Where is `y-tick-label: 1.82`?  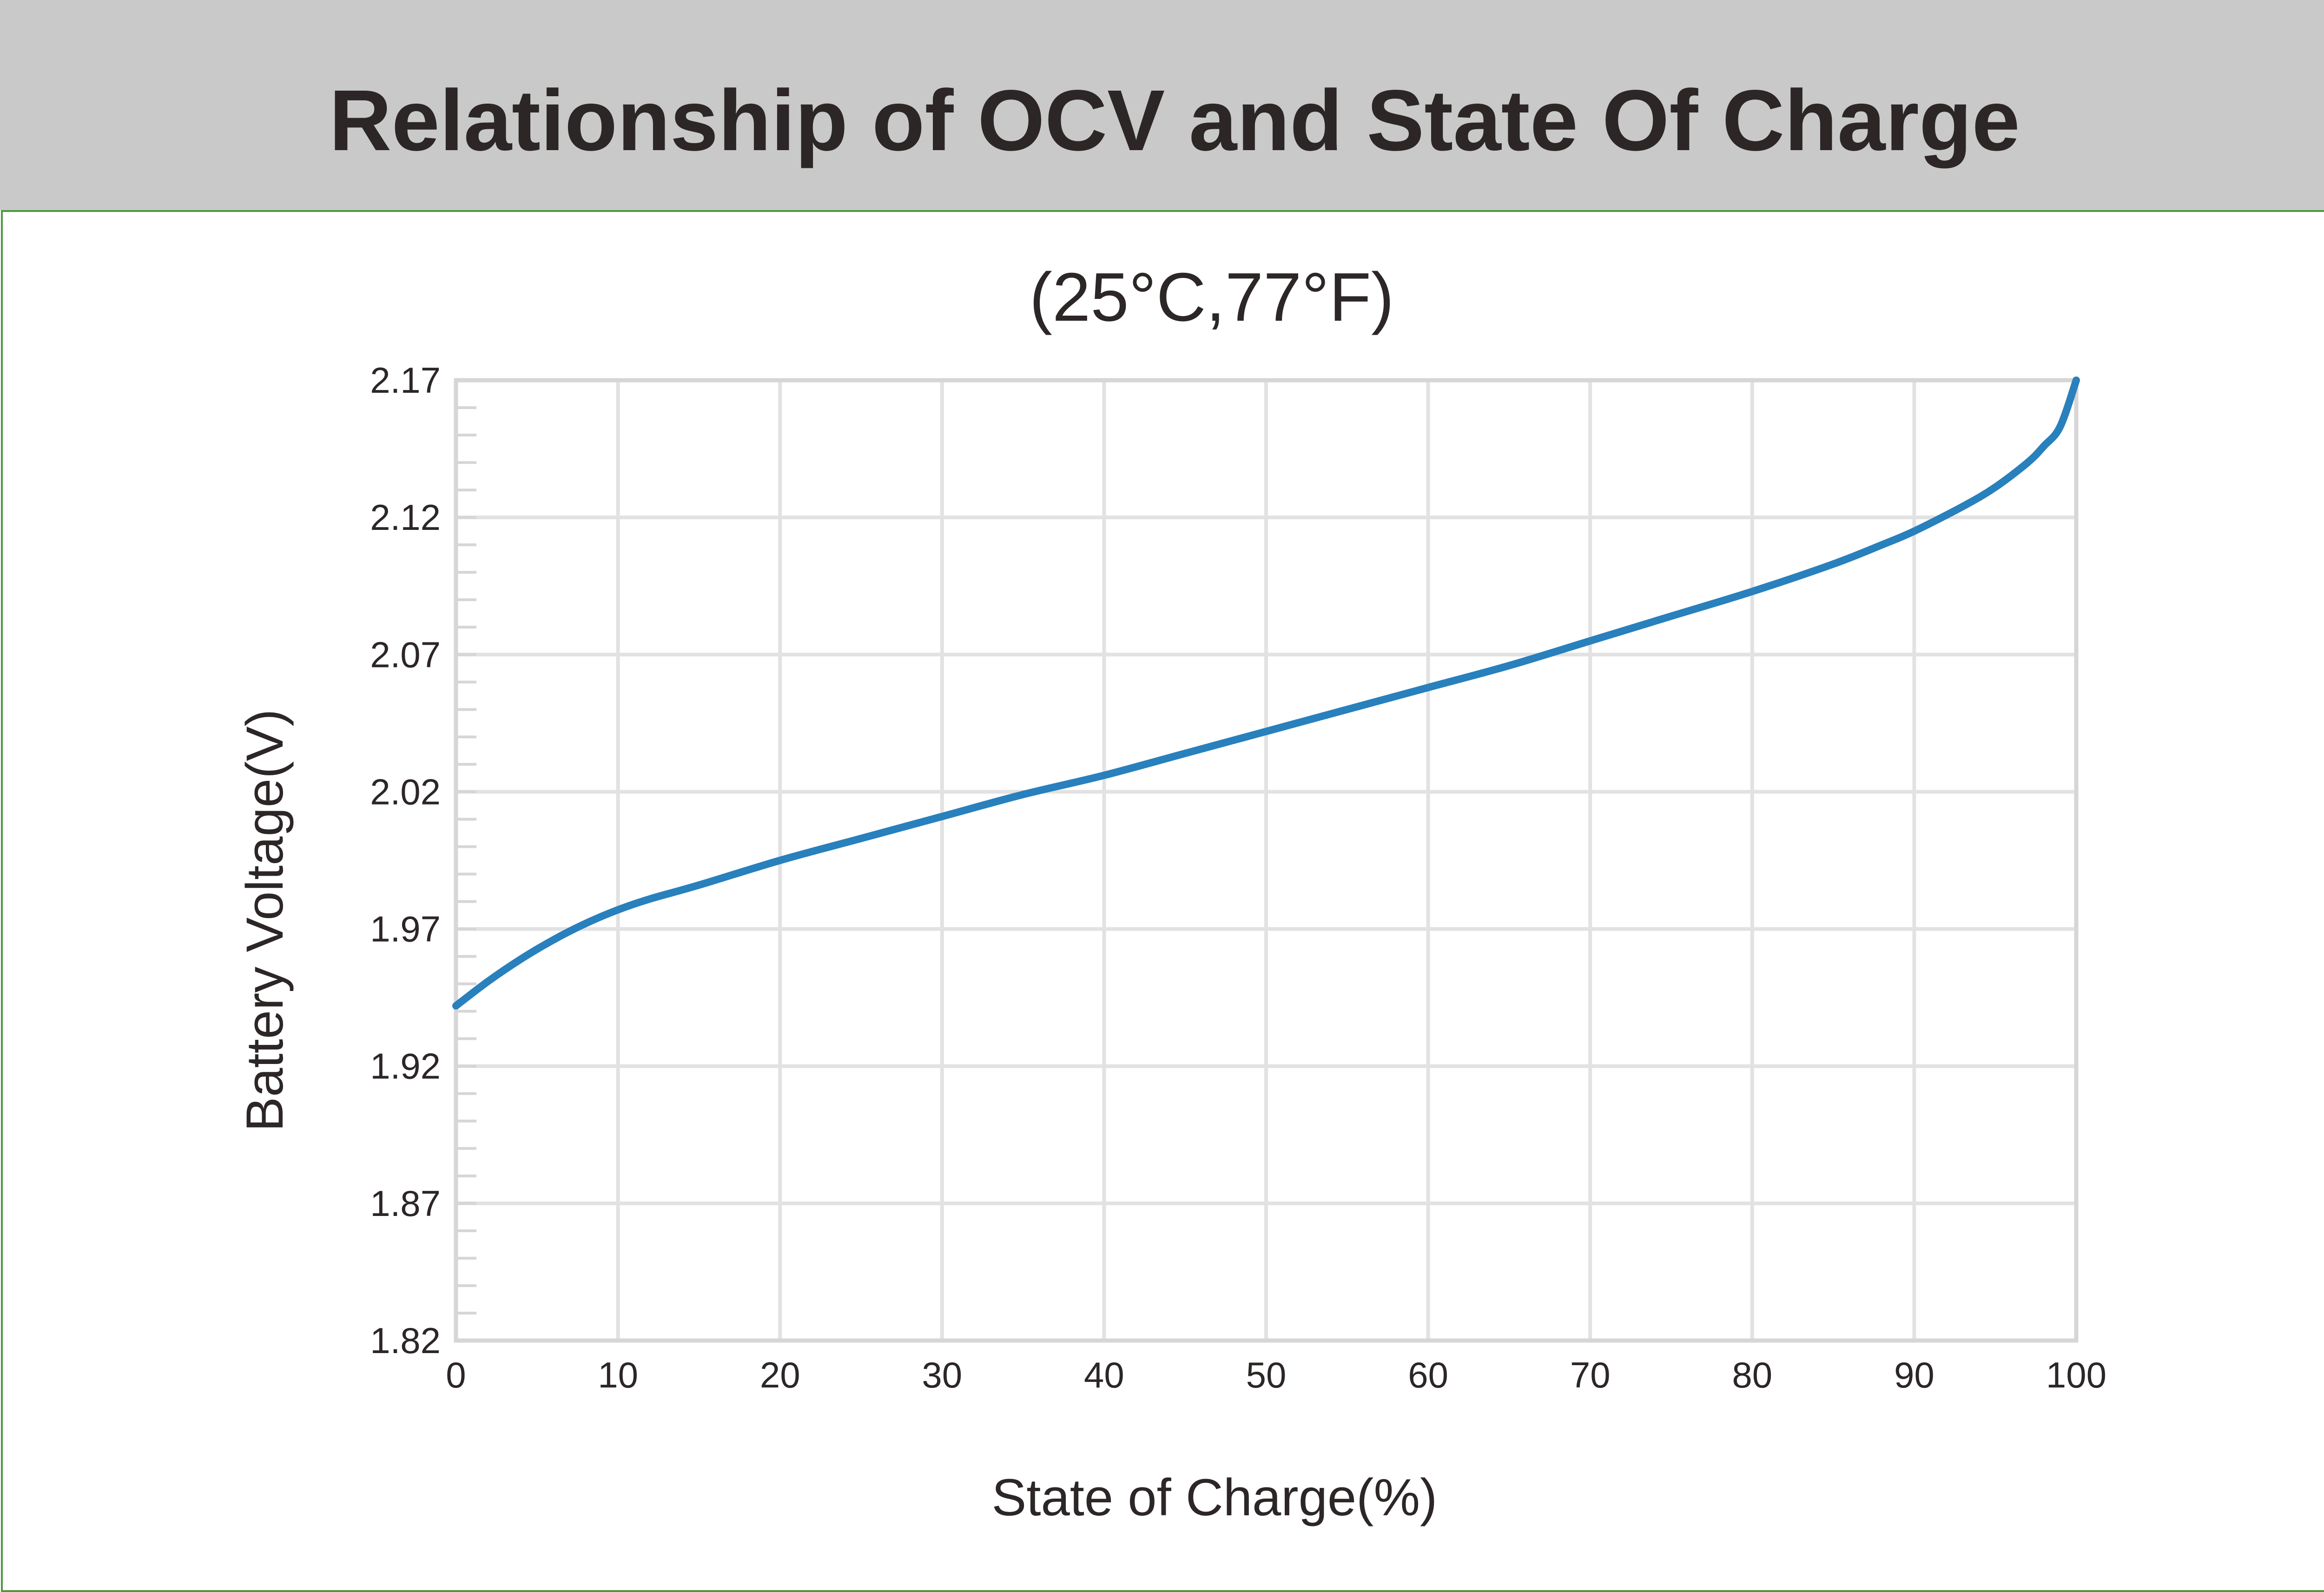
y-tick-label: 1.82 is located at coordinates (405, 1340).